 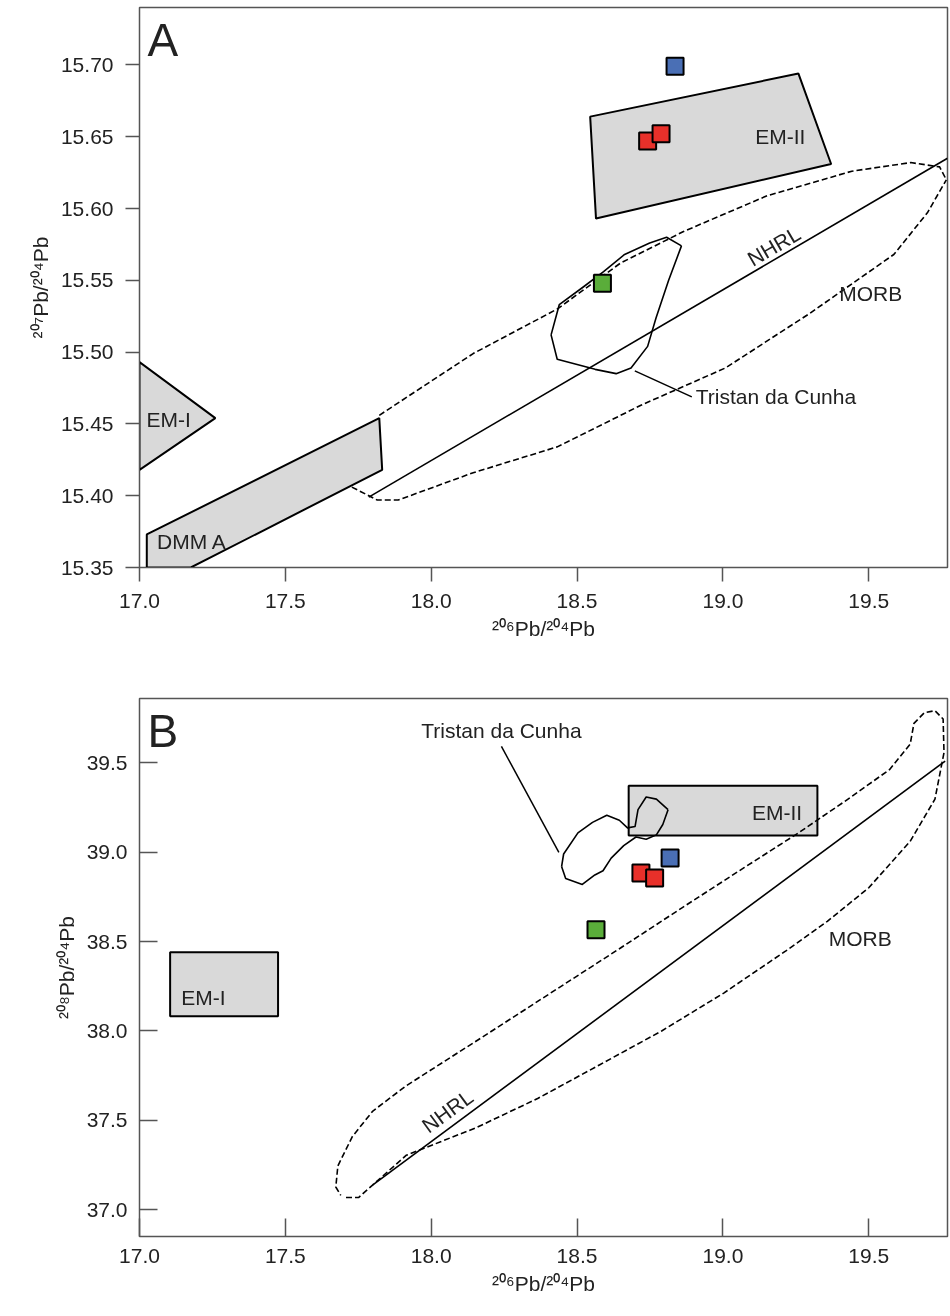 I want to click on y-tick-label: 15.50, so click(x=87, y=352).